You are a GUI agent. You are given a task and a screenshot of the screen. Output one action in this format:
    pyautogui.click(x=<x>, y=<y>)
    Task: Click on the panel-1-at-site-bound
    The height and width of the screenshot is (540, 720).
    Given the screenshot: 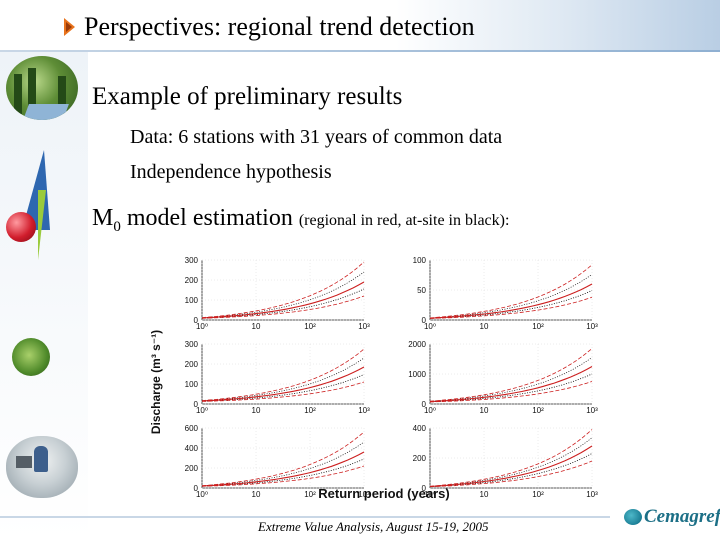 What is the action you would take?
    pyautogui.click(x=283, y=295)
    